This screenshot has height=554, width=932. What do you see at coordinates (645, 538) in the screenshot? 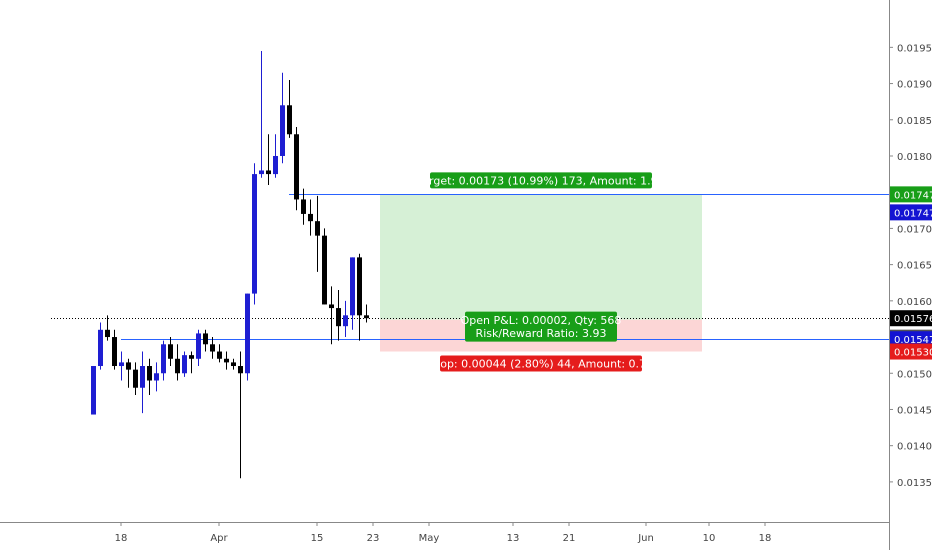
I see `time-tick-label: Jun` at bounding box center [645, 538].